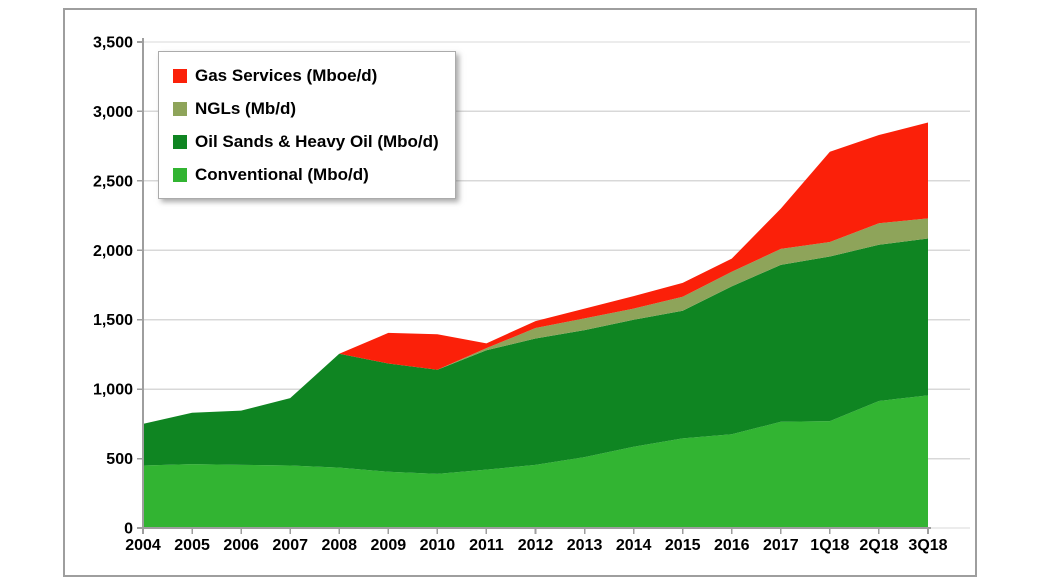 The width and height of the screenshot is (1040, 586). What do you see at coordinates (128, 529) in the screenshot?
I see `y-axis-label: 0` at bounding box center [128, 529].